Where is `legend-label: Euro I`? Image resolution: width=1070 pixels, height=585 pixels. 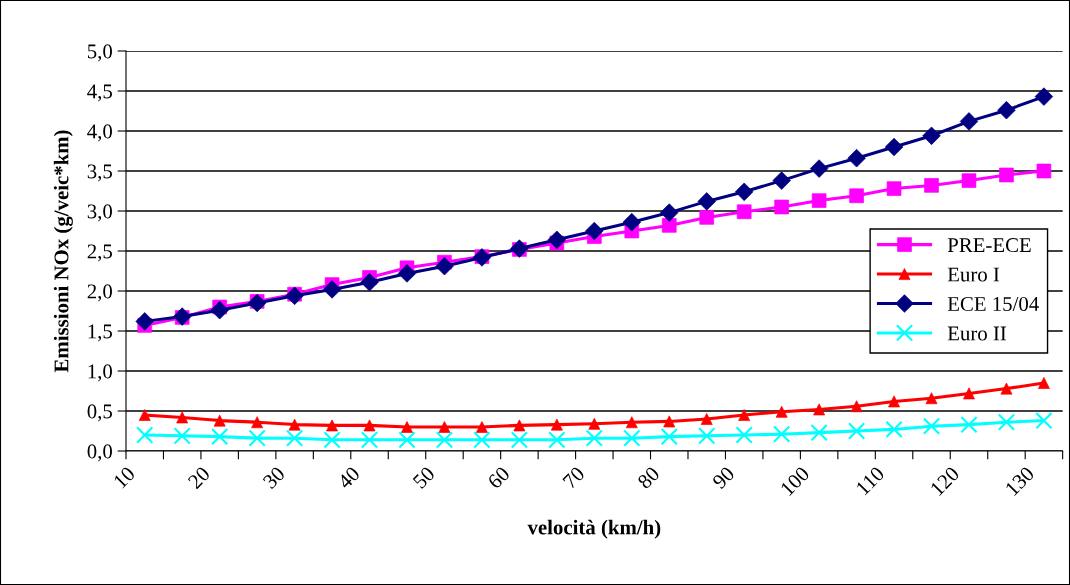 legend-label: Euro I is located at coordinates (973, 274).